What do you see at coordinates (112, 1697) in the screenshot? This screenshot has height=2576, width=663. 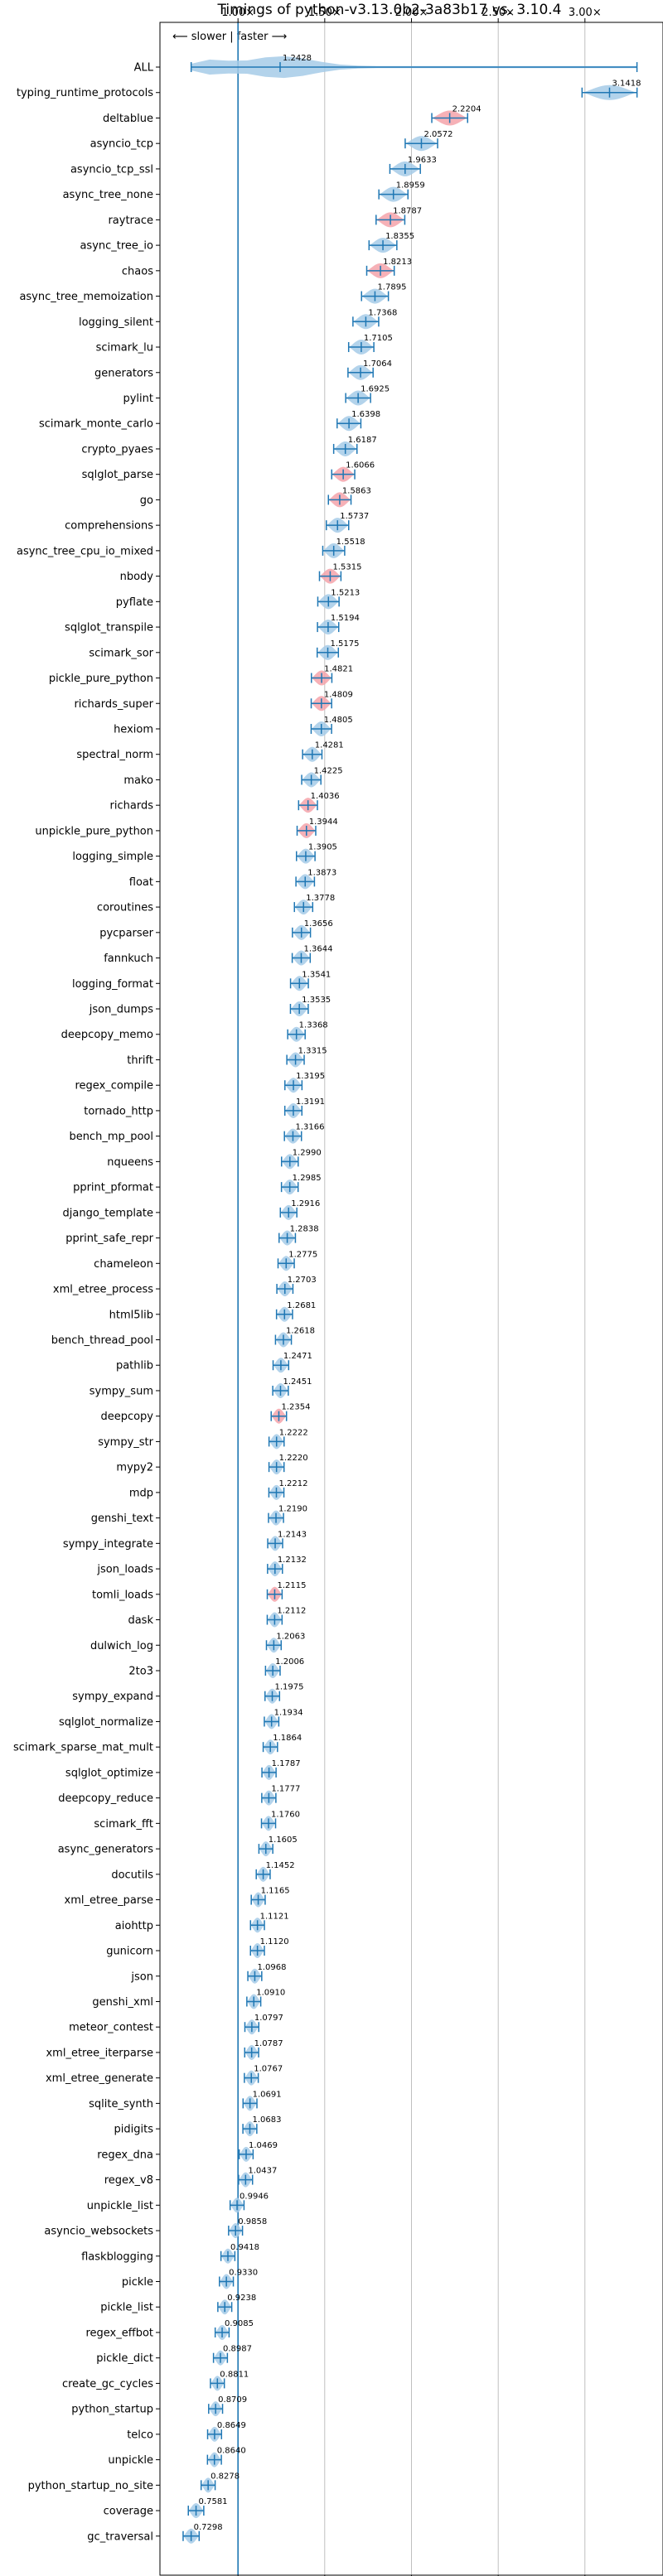 I see `benchmark-name: sympy_expand` at bounding box center [112, 1697].